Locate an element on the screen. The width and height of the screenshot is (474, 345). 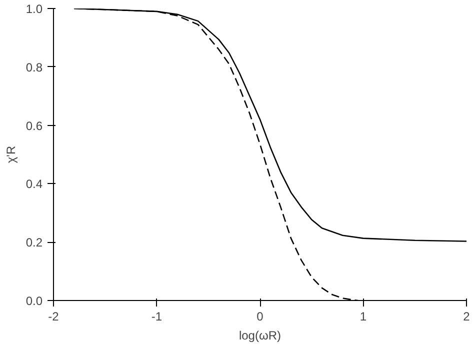
x-tick-label: -1 is located at coordinates (156, 317).